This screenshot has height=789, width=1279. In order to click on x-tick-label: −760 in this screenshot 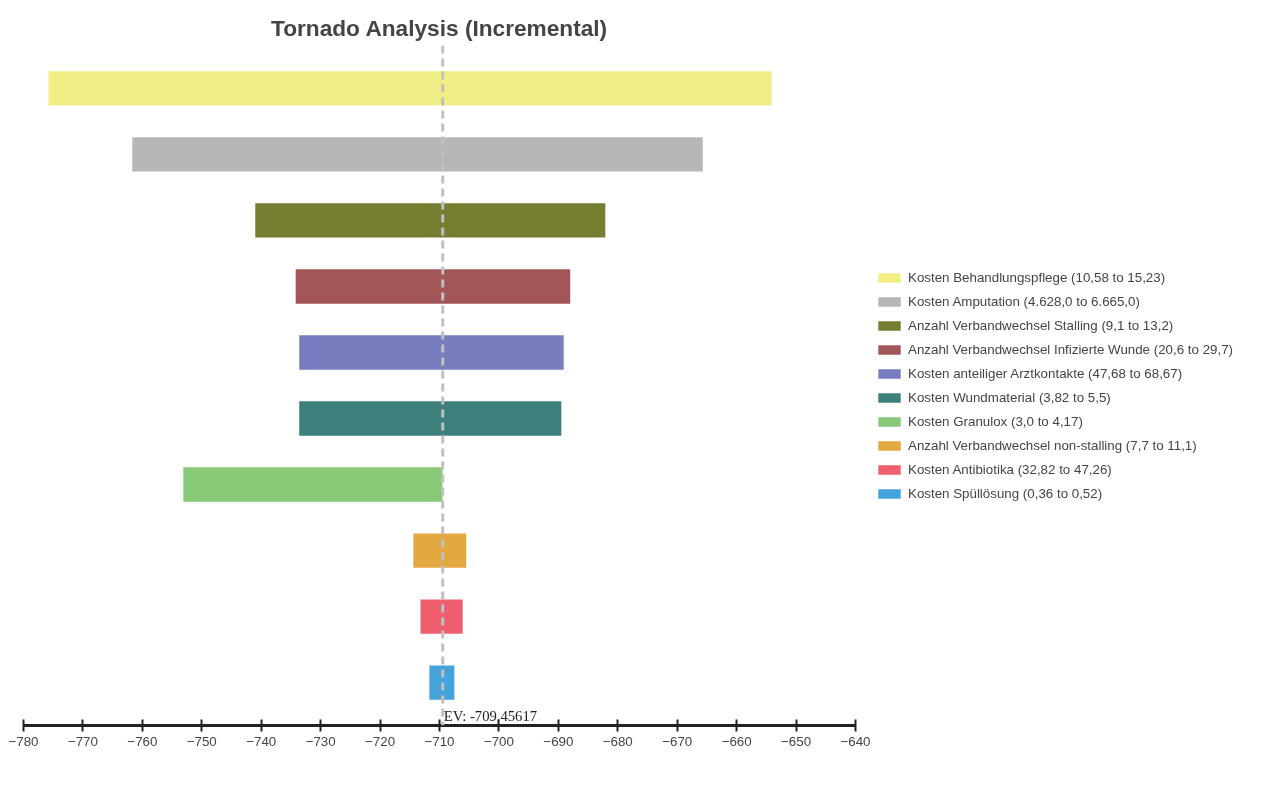, I will do `click(142, 741)`.